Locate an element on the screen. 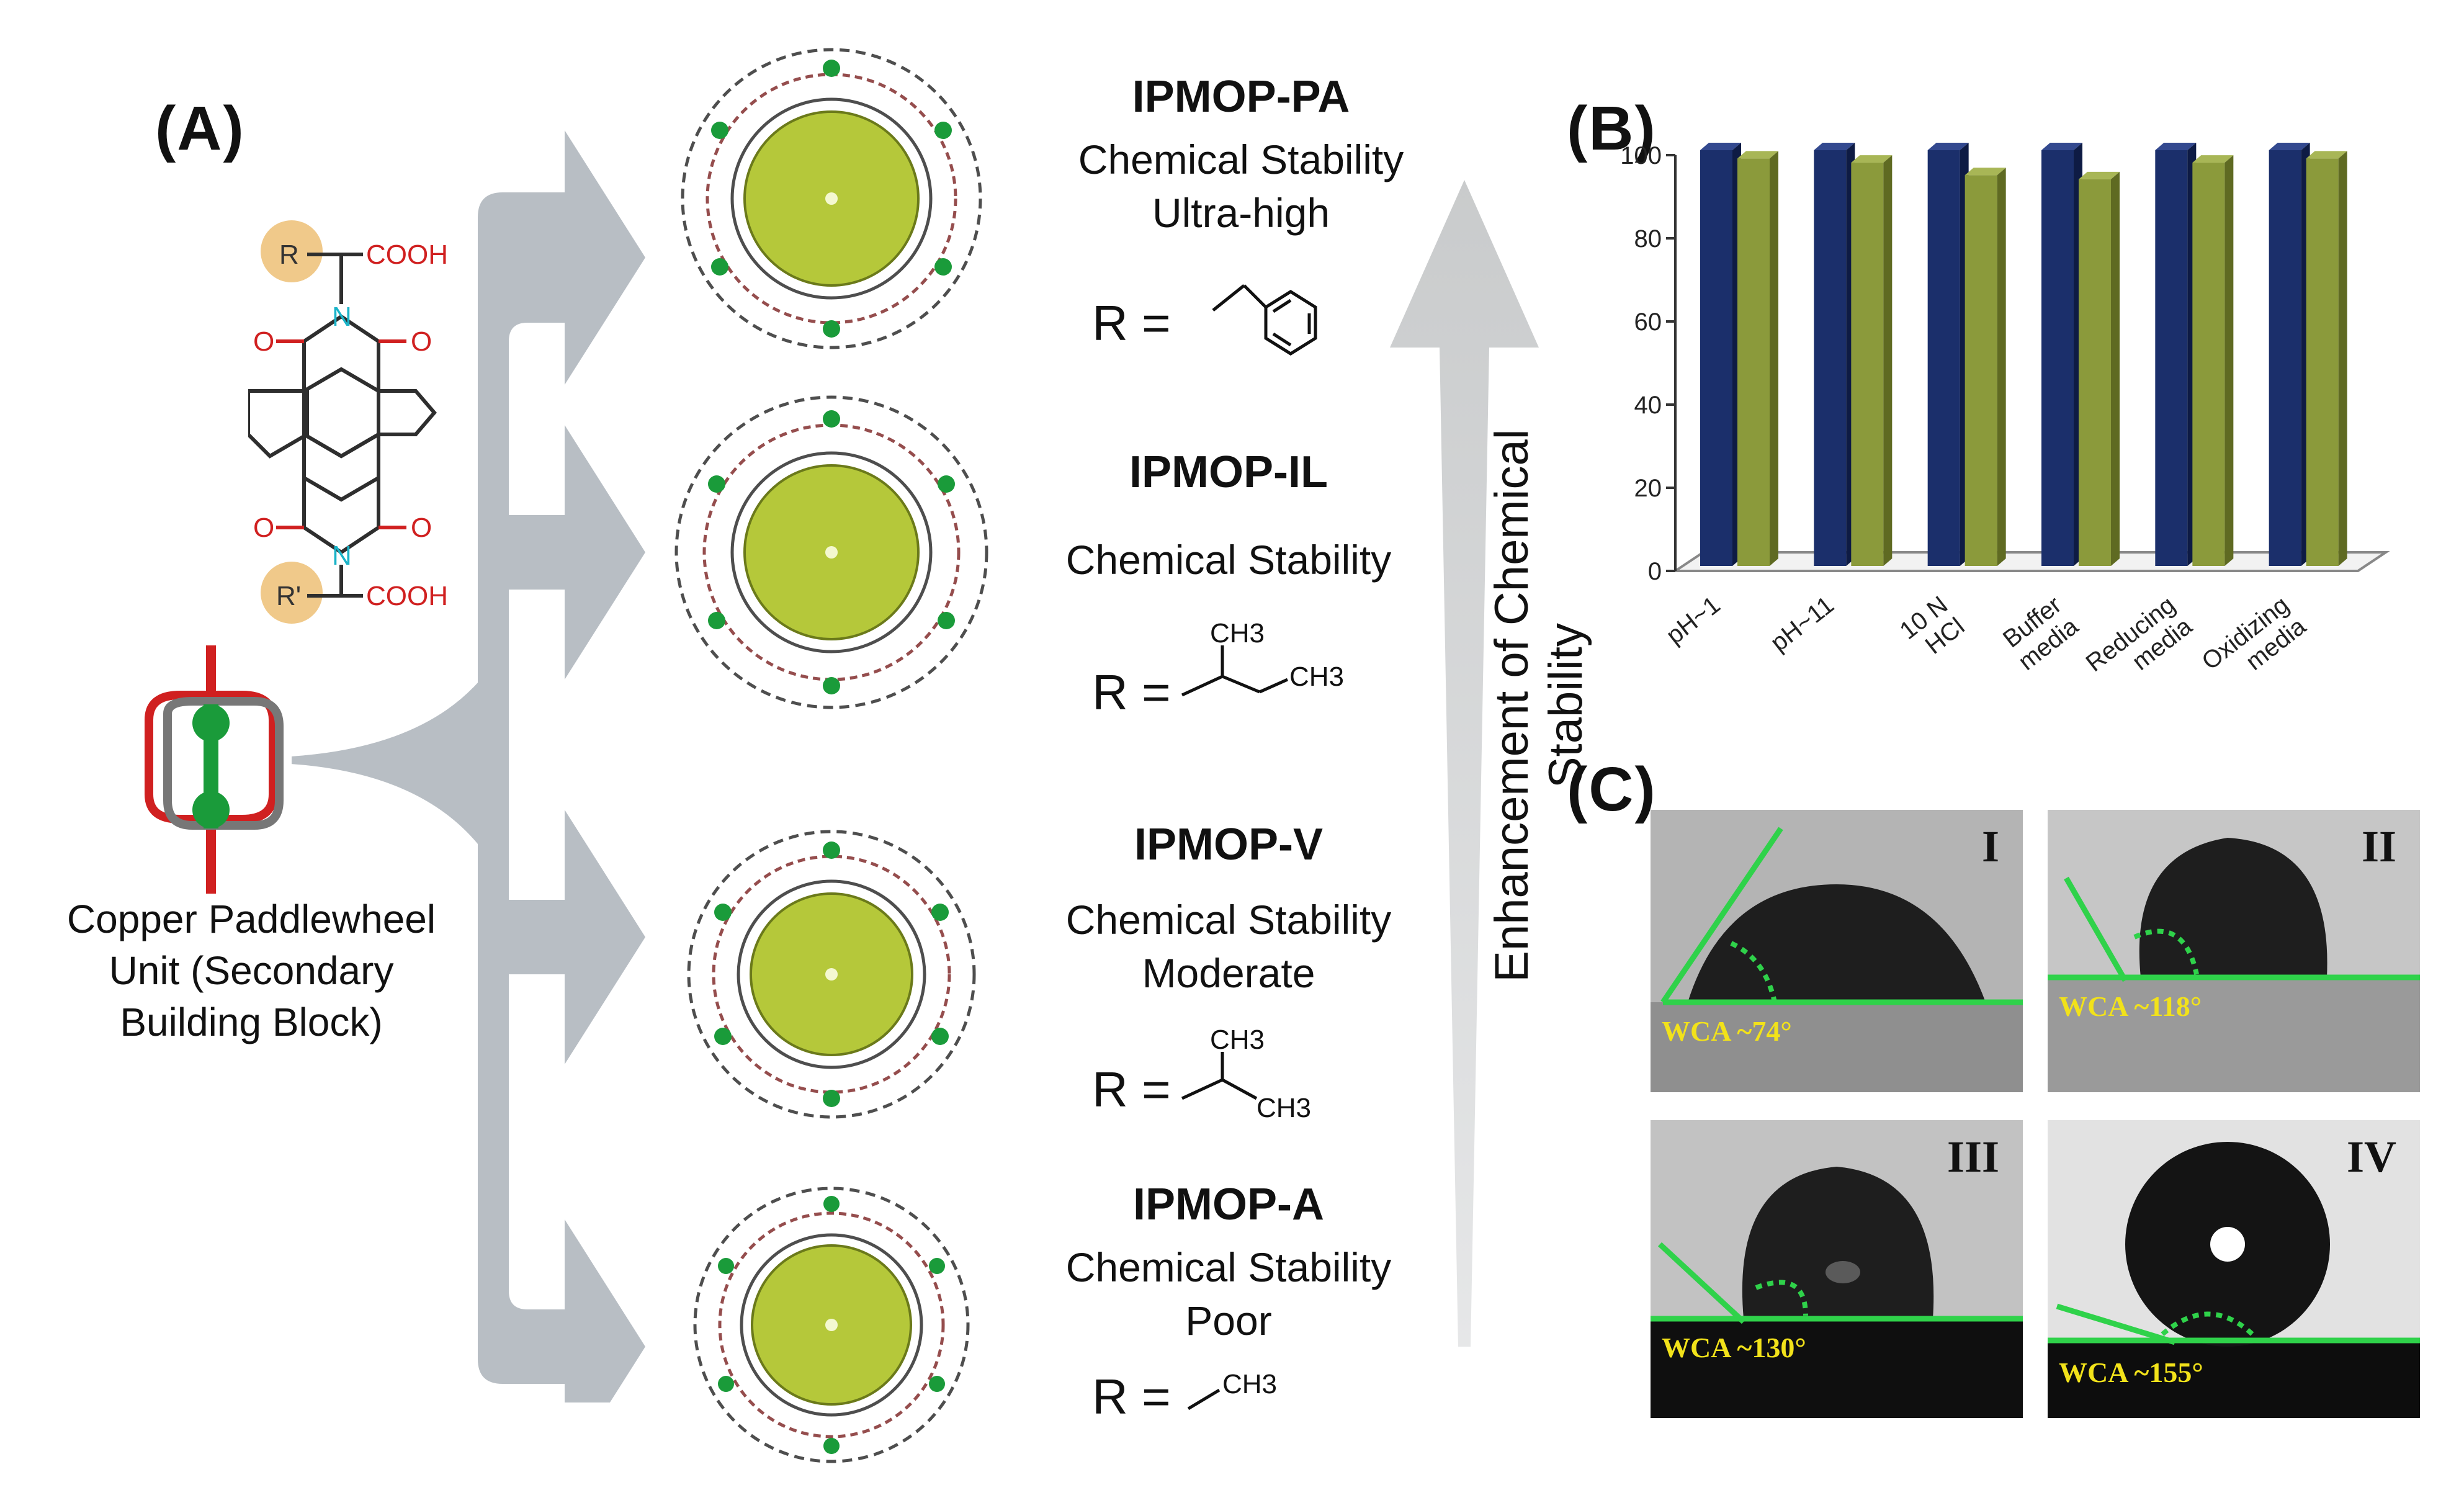 The height and width of the screenshot is (1490, 2464). branching-arrow-graphic is located at coordinates (468, 766).